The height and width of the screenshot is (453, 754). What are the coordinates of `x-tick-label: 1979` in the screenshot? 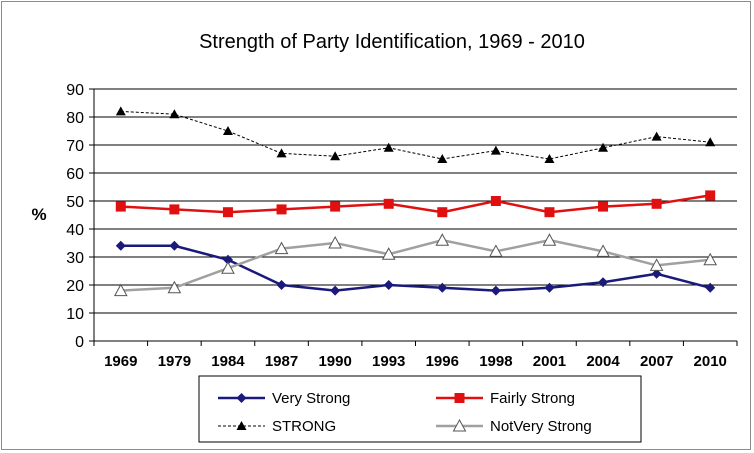 It's located at (174, 361).